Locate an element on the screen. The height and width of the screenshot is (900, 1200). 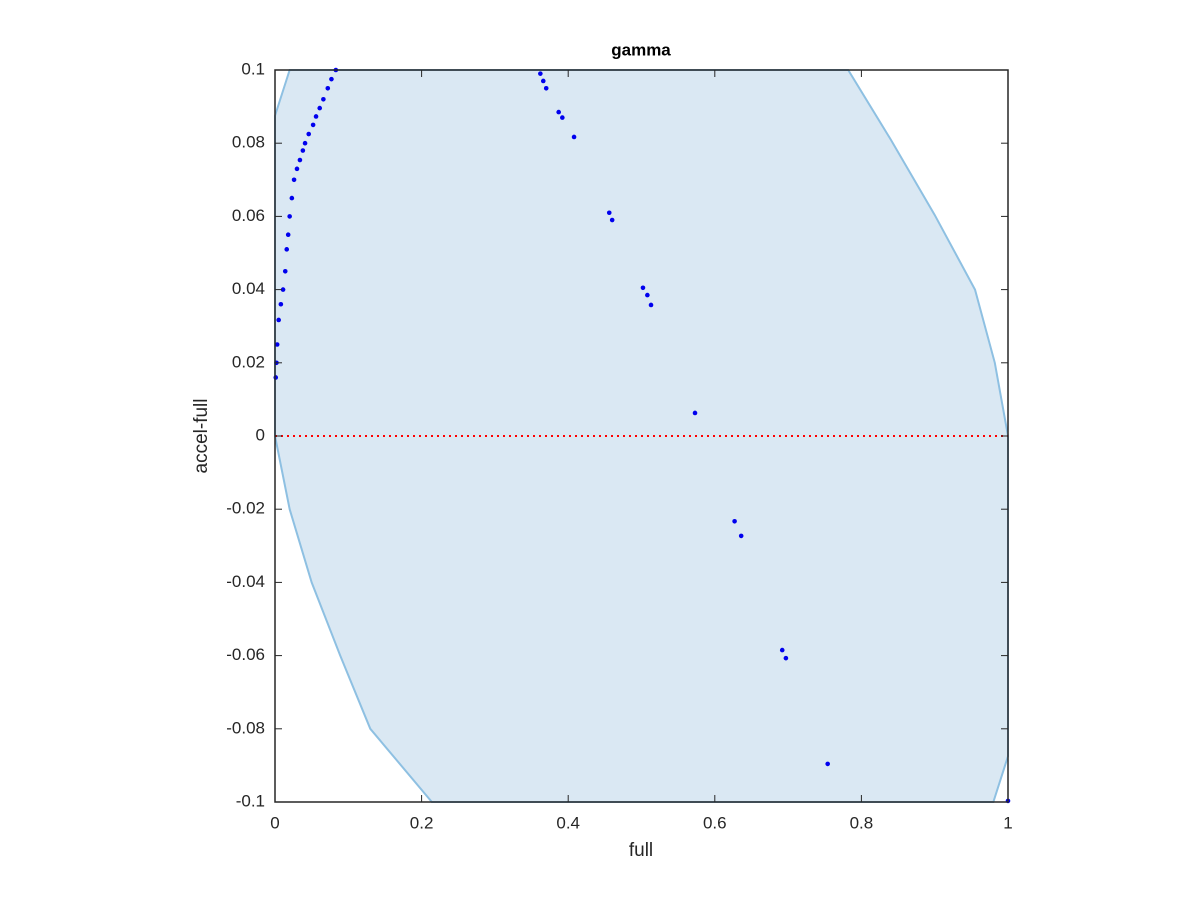
y-tick-label: 0.06 is located at coordinates (248, 215).